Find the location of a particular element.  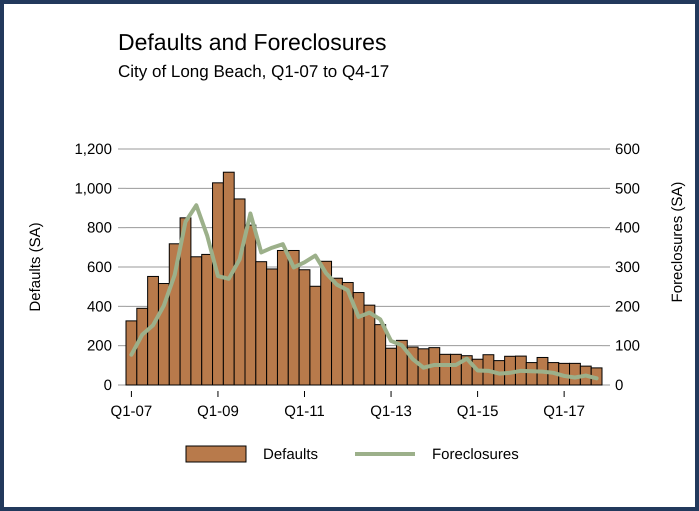

y-tick-label: 600 is located at coordinates (99, 267).